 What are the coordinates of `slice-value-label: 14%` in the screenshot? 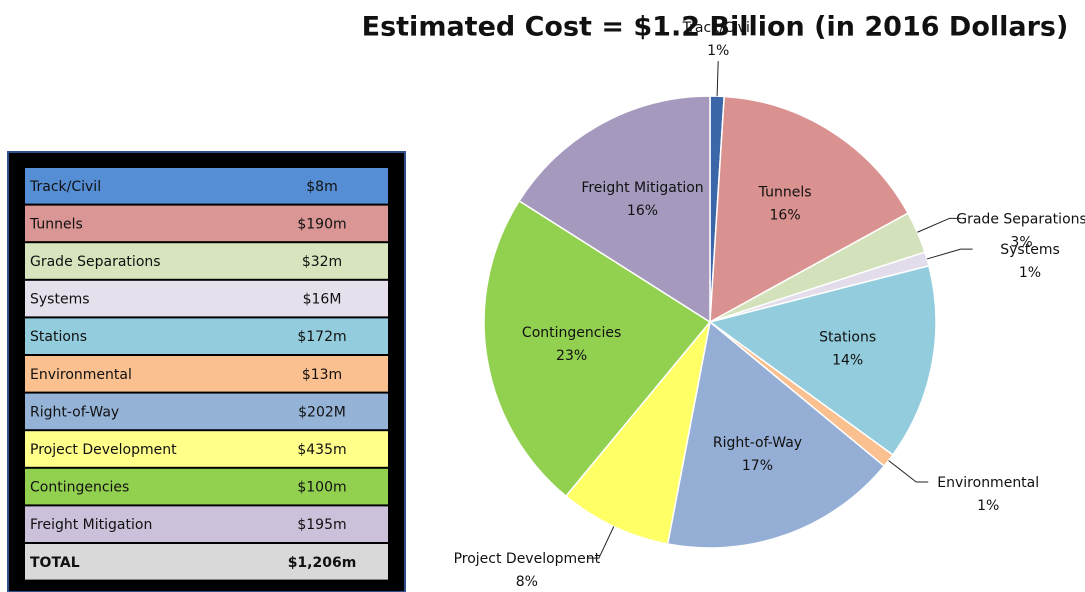 It's located at (847, 360).